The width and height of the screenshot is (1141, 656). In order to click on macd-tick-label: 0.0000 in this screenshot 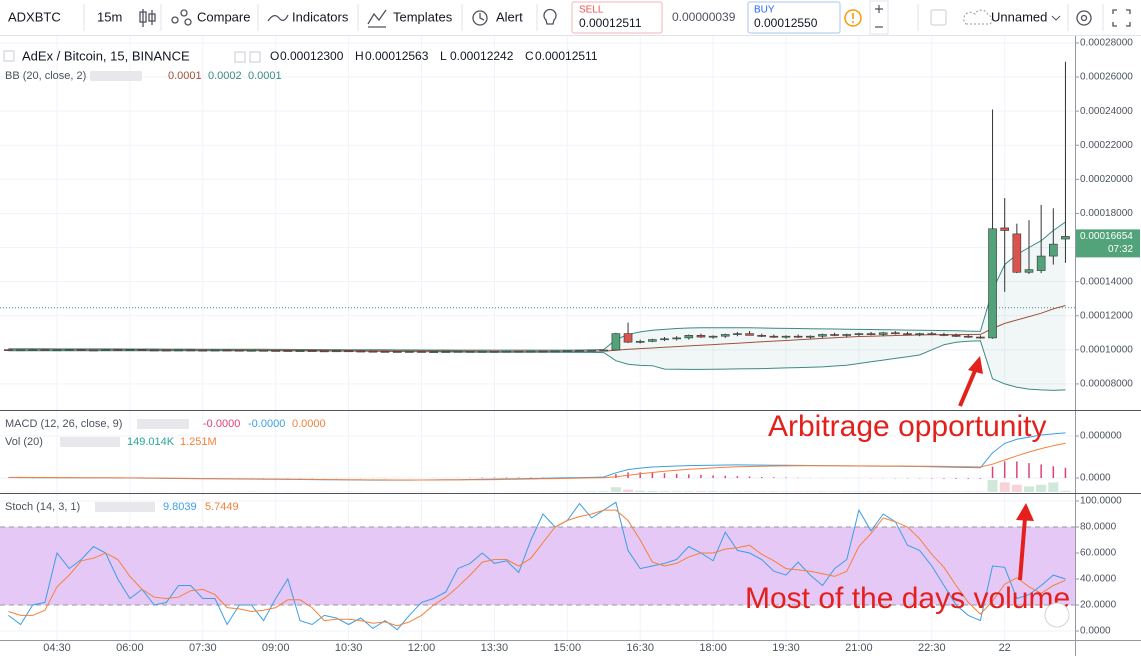, I will do `click(1095, 478)`.